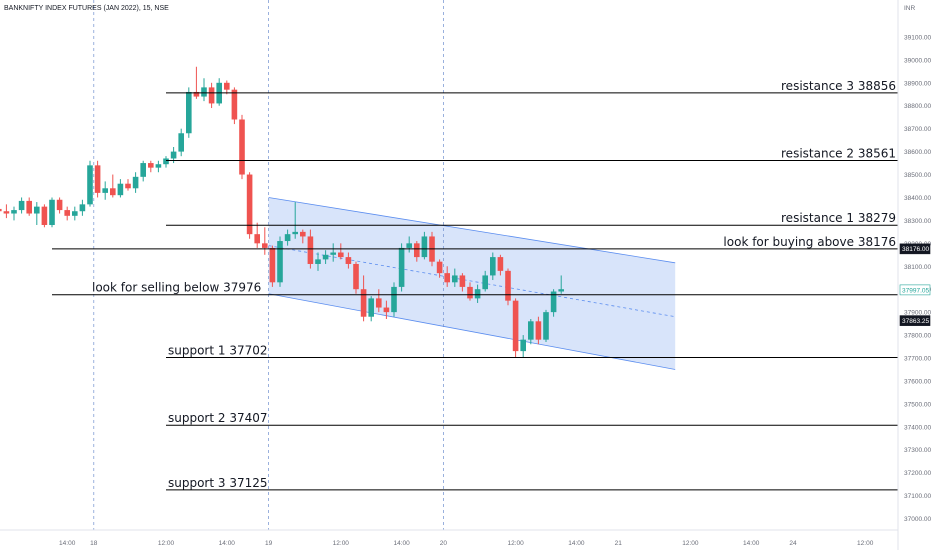 The width and height of the screenshot is (932, 550). I want to click on x-tick-label: 20, so click(444, 543).